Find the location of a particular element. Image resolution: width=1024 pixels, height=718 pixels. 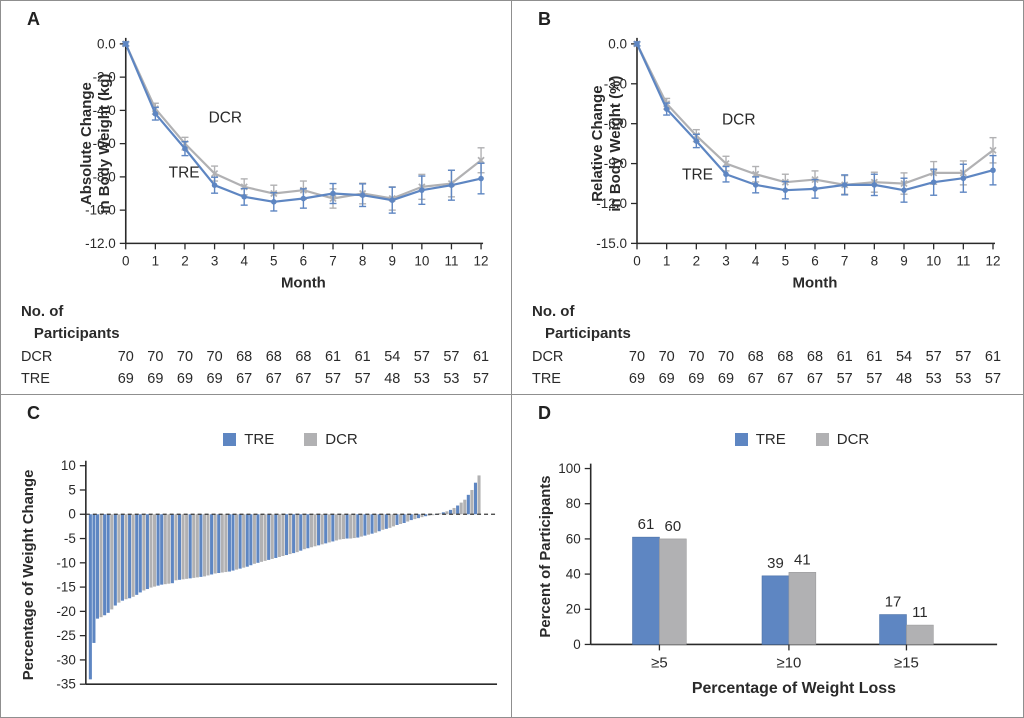

panel-d-legend: TRE DCR is located at coordinates (802, 439).